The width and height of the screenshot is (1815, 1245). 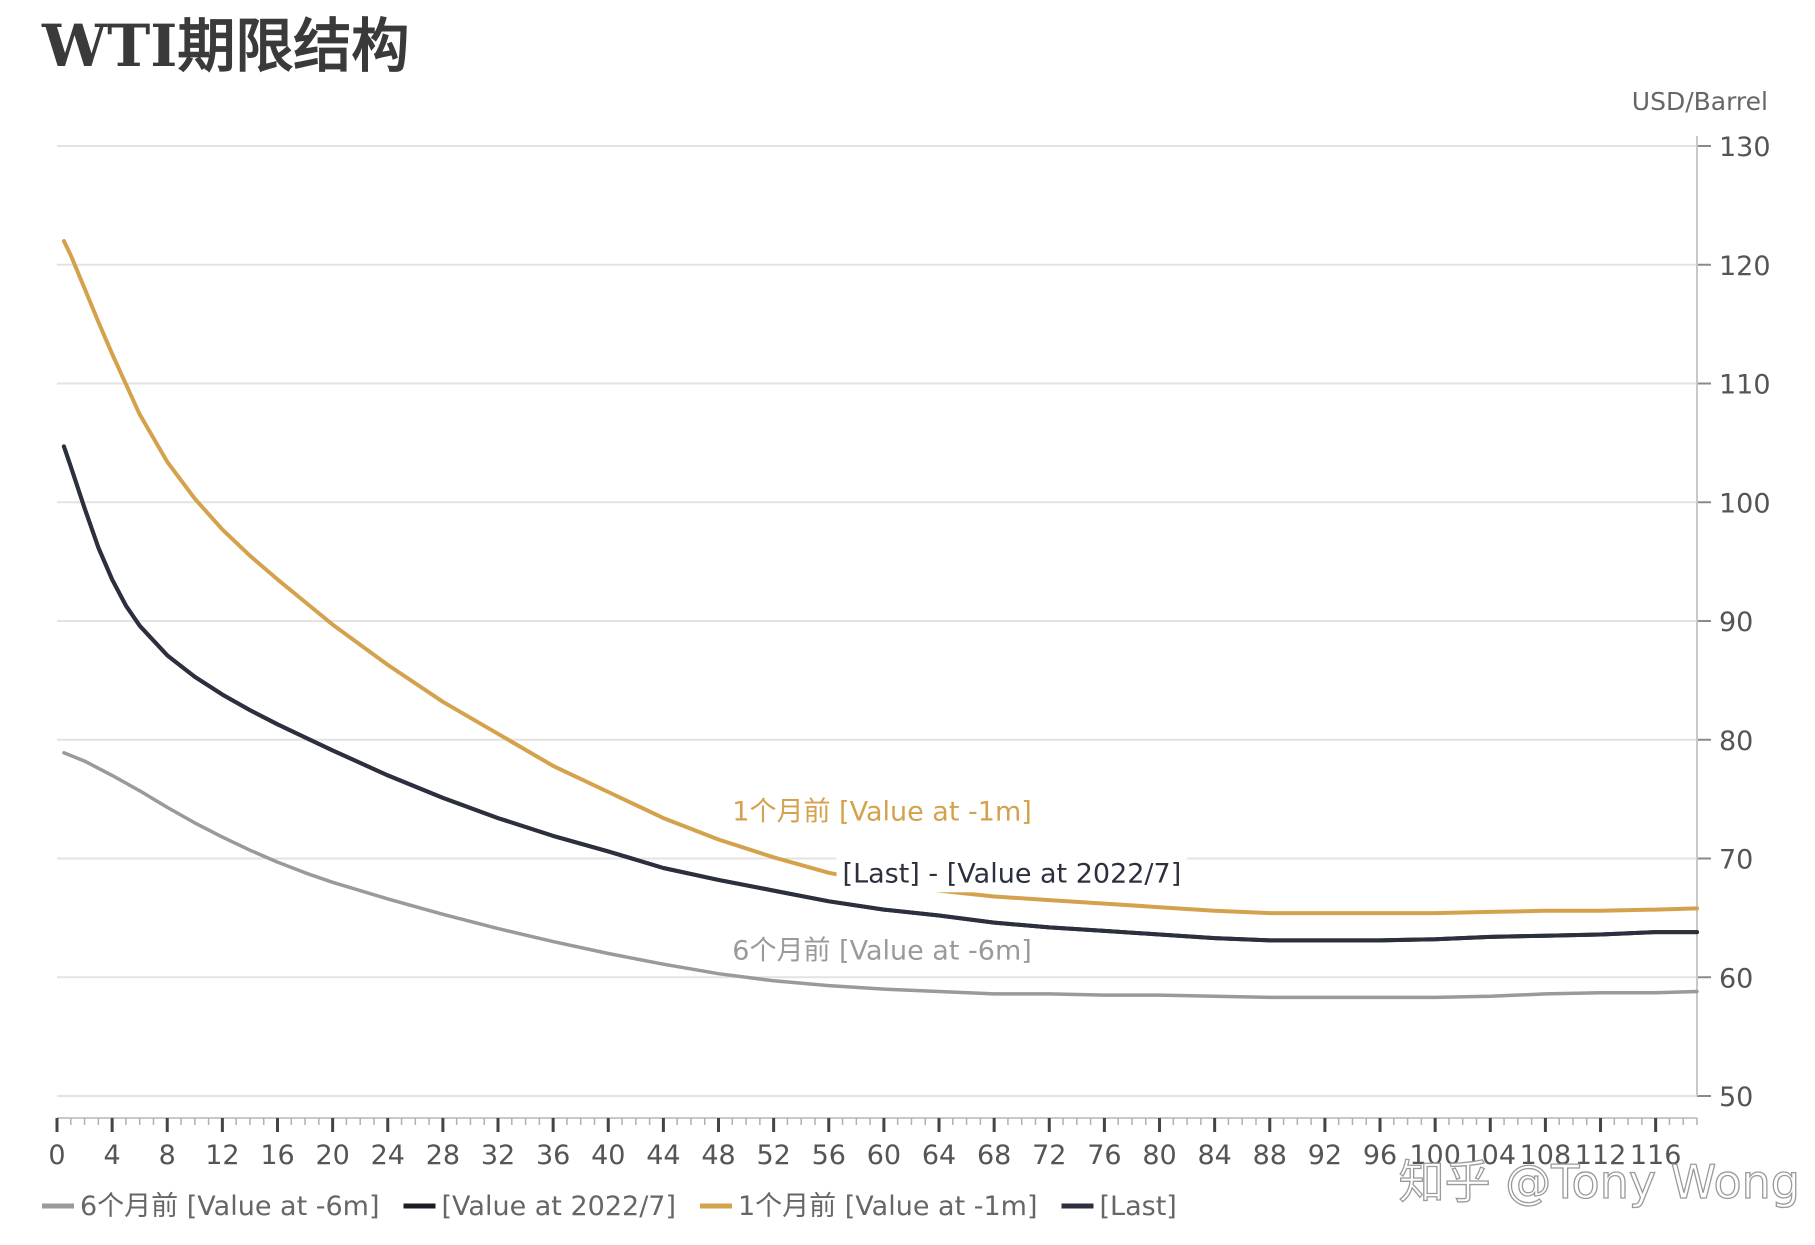 I want to click on annotation-bg-last, so click(x=1012, y=873).